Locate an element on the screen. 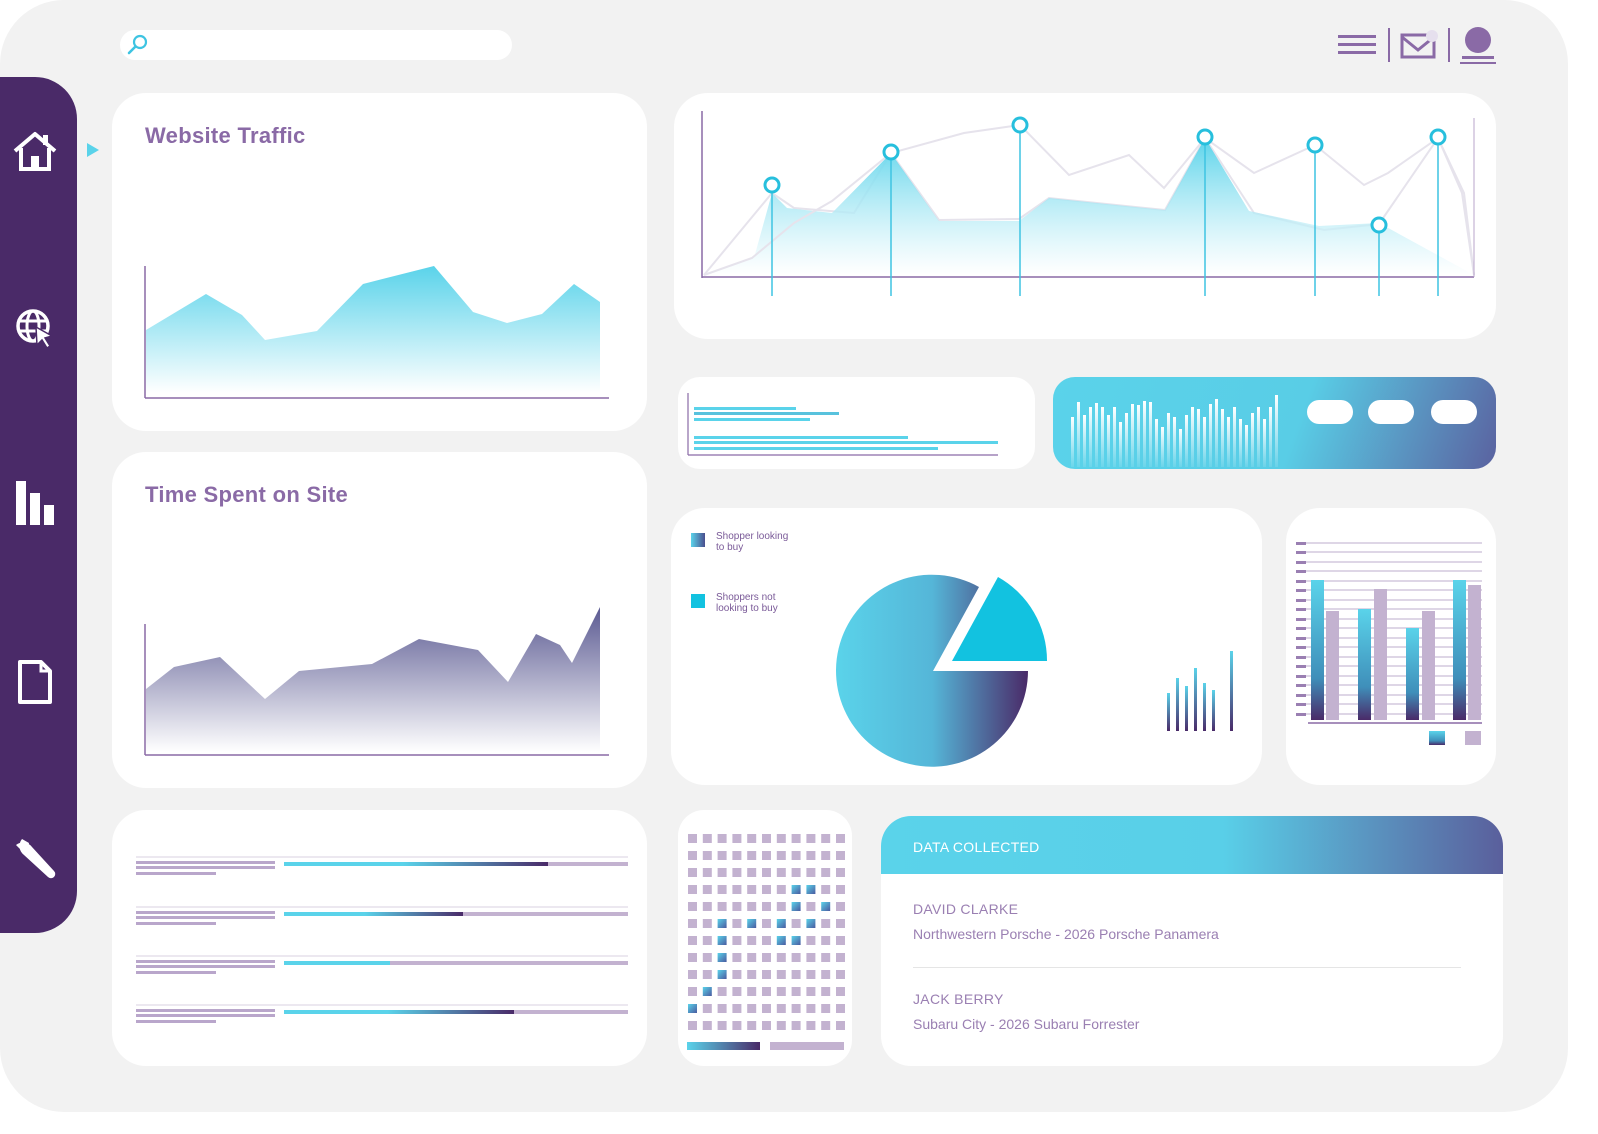 The width and height of the screenshot is (1598, 1134). progress-bars is located at coordinates (382, 939).